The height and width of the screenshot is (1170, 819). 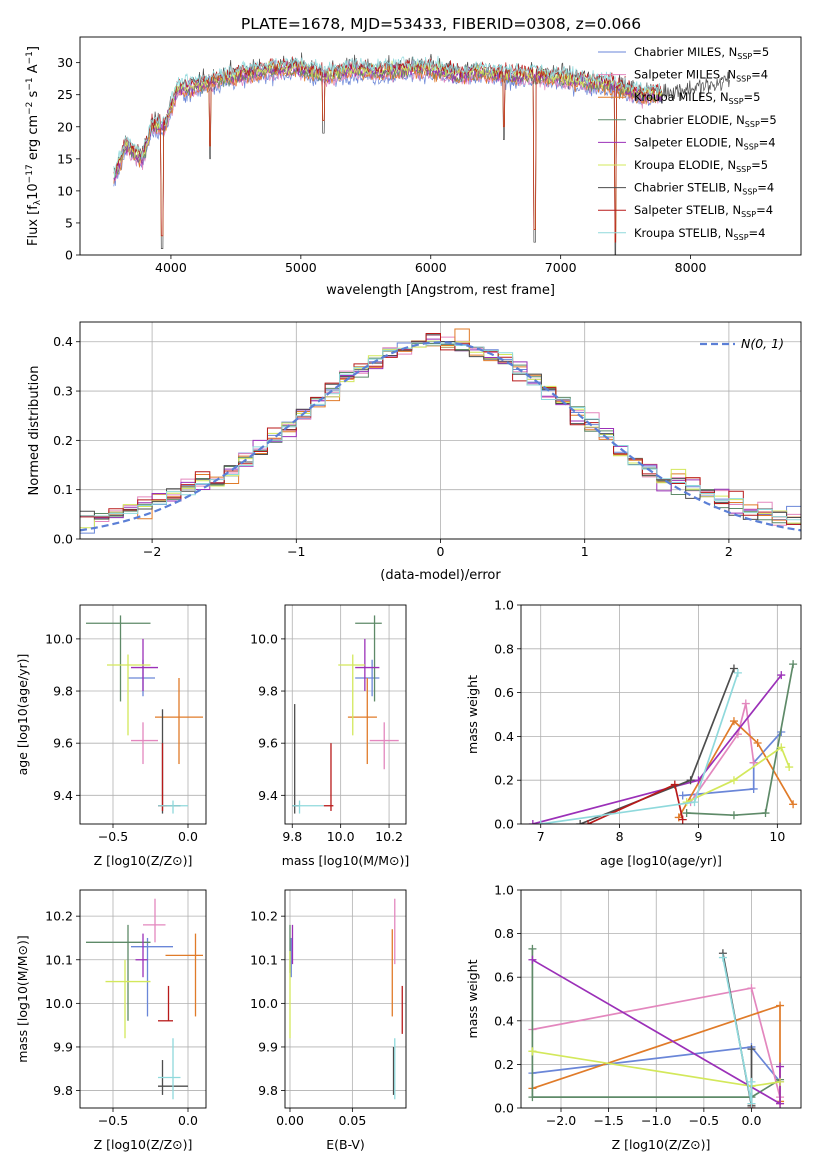 What do you see at coordinates (113, 836) in the screenshot?
I see `x-tick-label: −0.5` at bounding box center [113, 836].